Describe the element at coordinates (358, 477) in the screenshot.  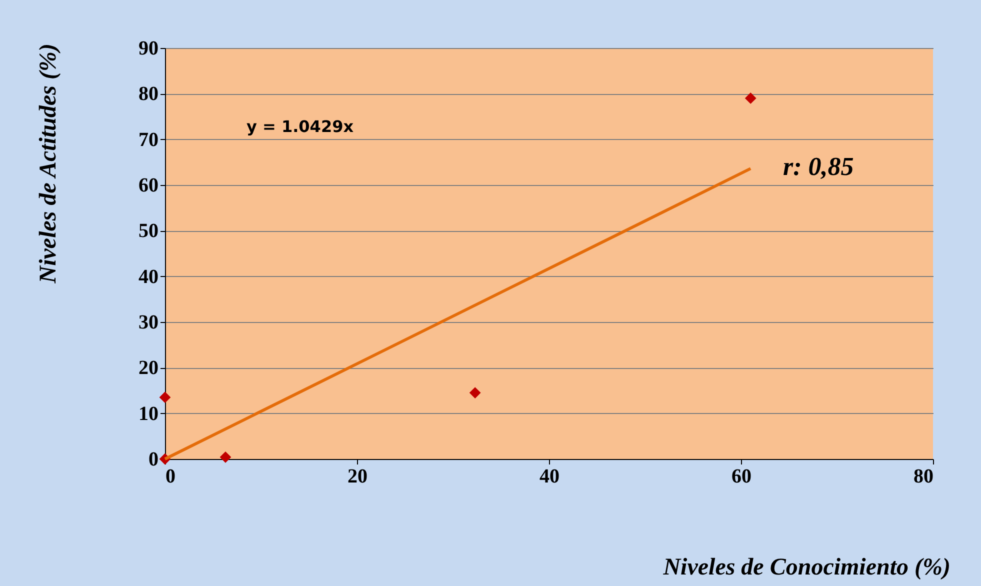
I see `x-tick-label: 20` at that location.